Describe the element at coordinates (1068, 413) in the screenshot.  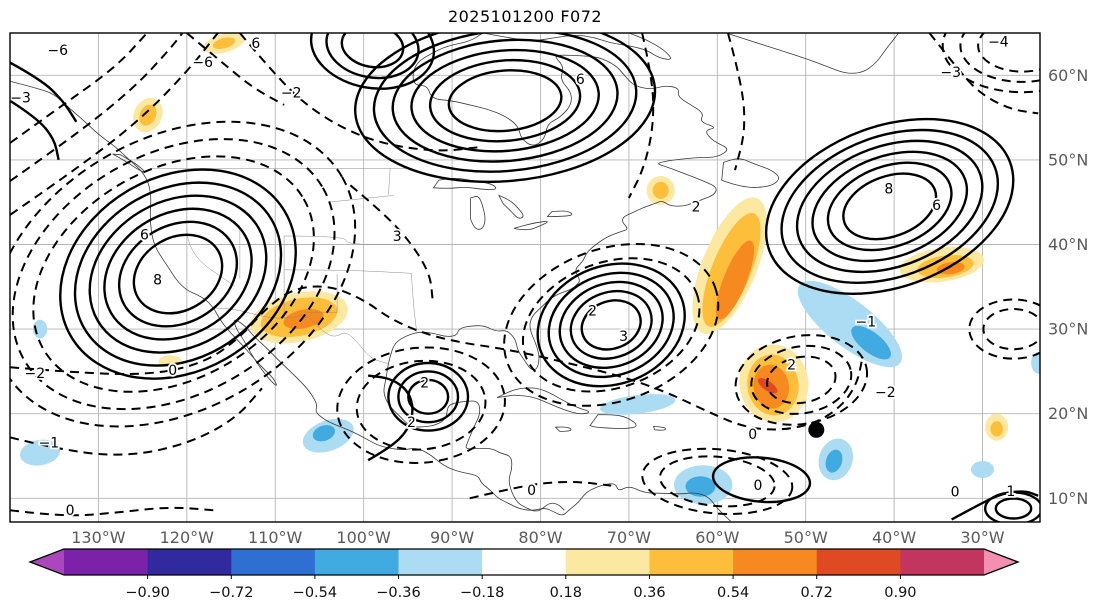
I see `y-tick-label: 20°N` at that location.